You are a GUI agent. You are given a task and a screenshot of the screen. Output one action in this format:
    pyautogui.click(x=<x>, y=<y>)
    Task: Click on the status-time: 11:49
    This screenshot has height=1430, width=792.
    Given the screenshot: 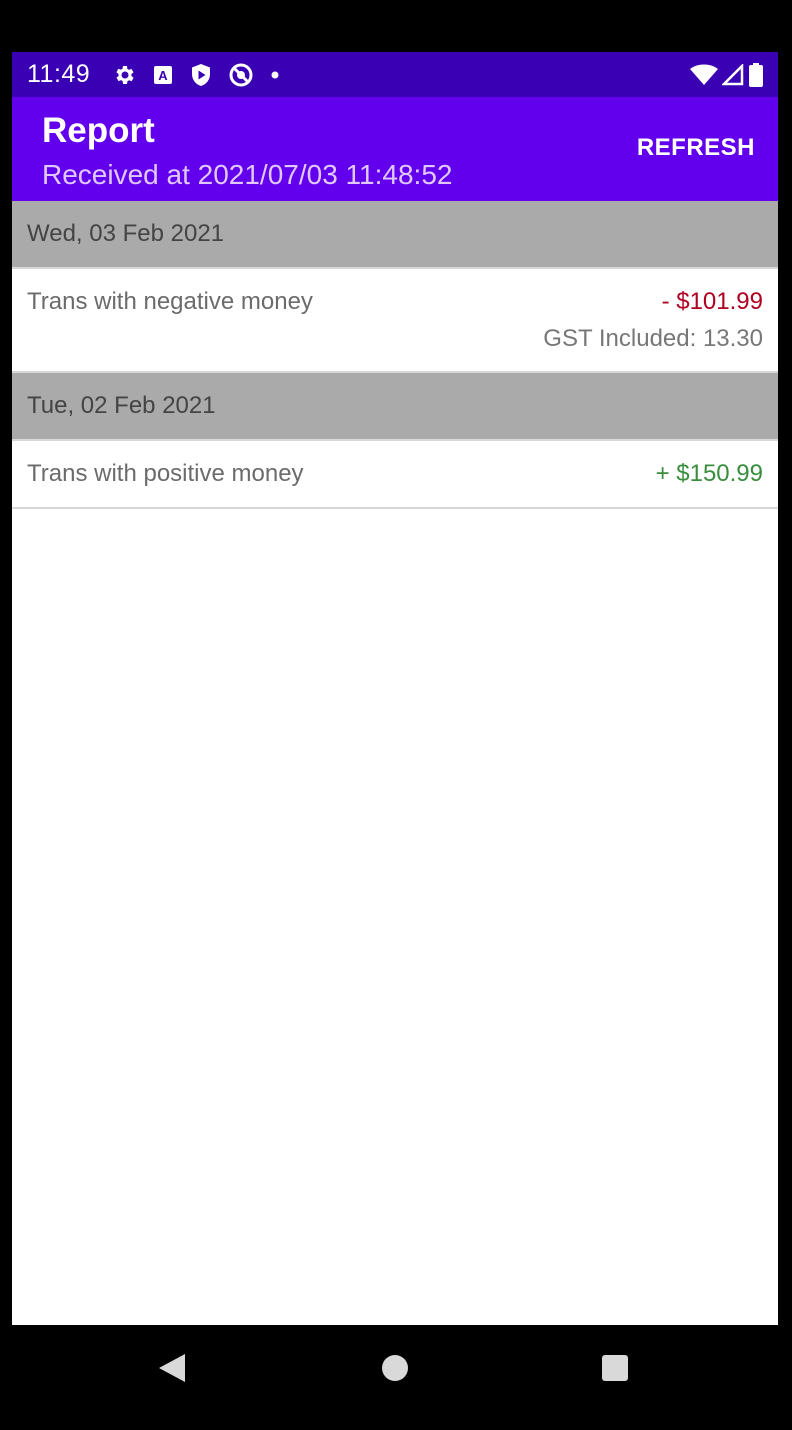 What is the action you would take?
    pyautogui.click(x=59, y=74)
    